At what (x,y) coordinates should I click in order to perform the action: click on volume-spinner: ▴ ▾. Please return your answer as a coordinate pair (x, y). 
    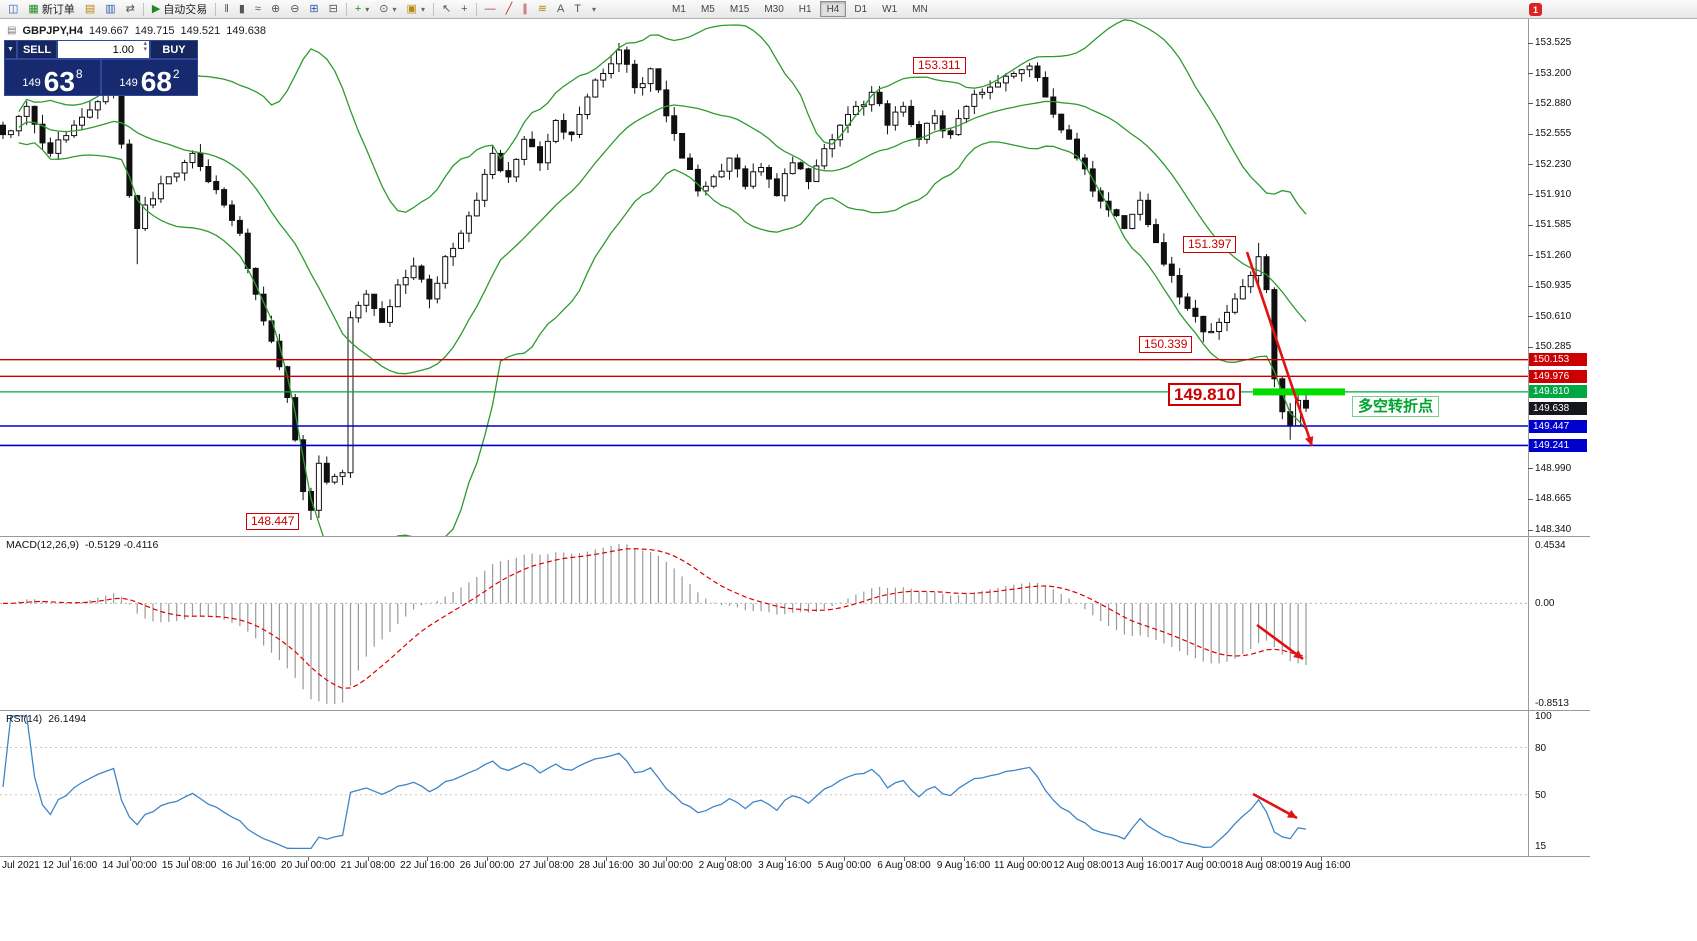
    Looking at the image, I should click on (145, 46).